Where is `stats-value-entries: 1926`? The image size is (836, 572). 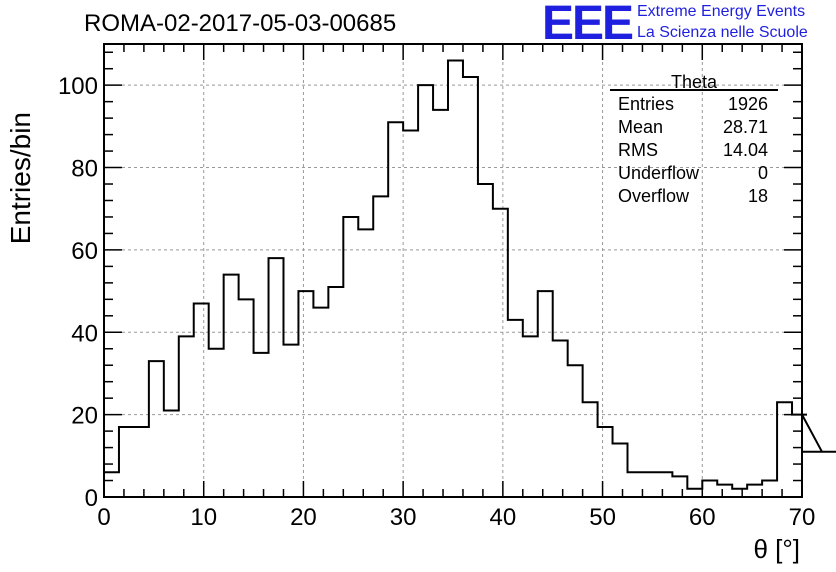
stats-value-entries: 1926 is located at coordinates (748, 104).